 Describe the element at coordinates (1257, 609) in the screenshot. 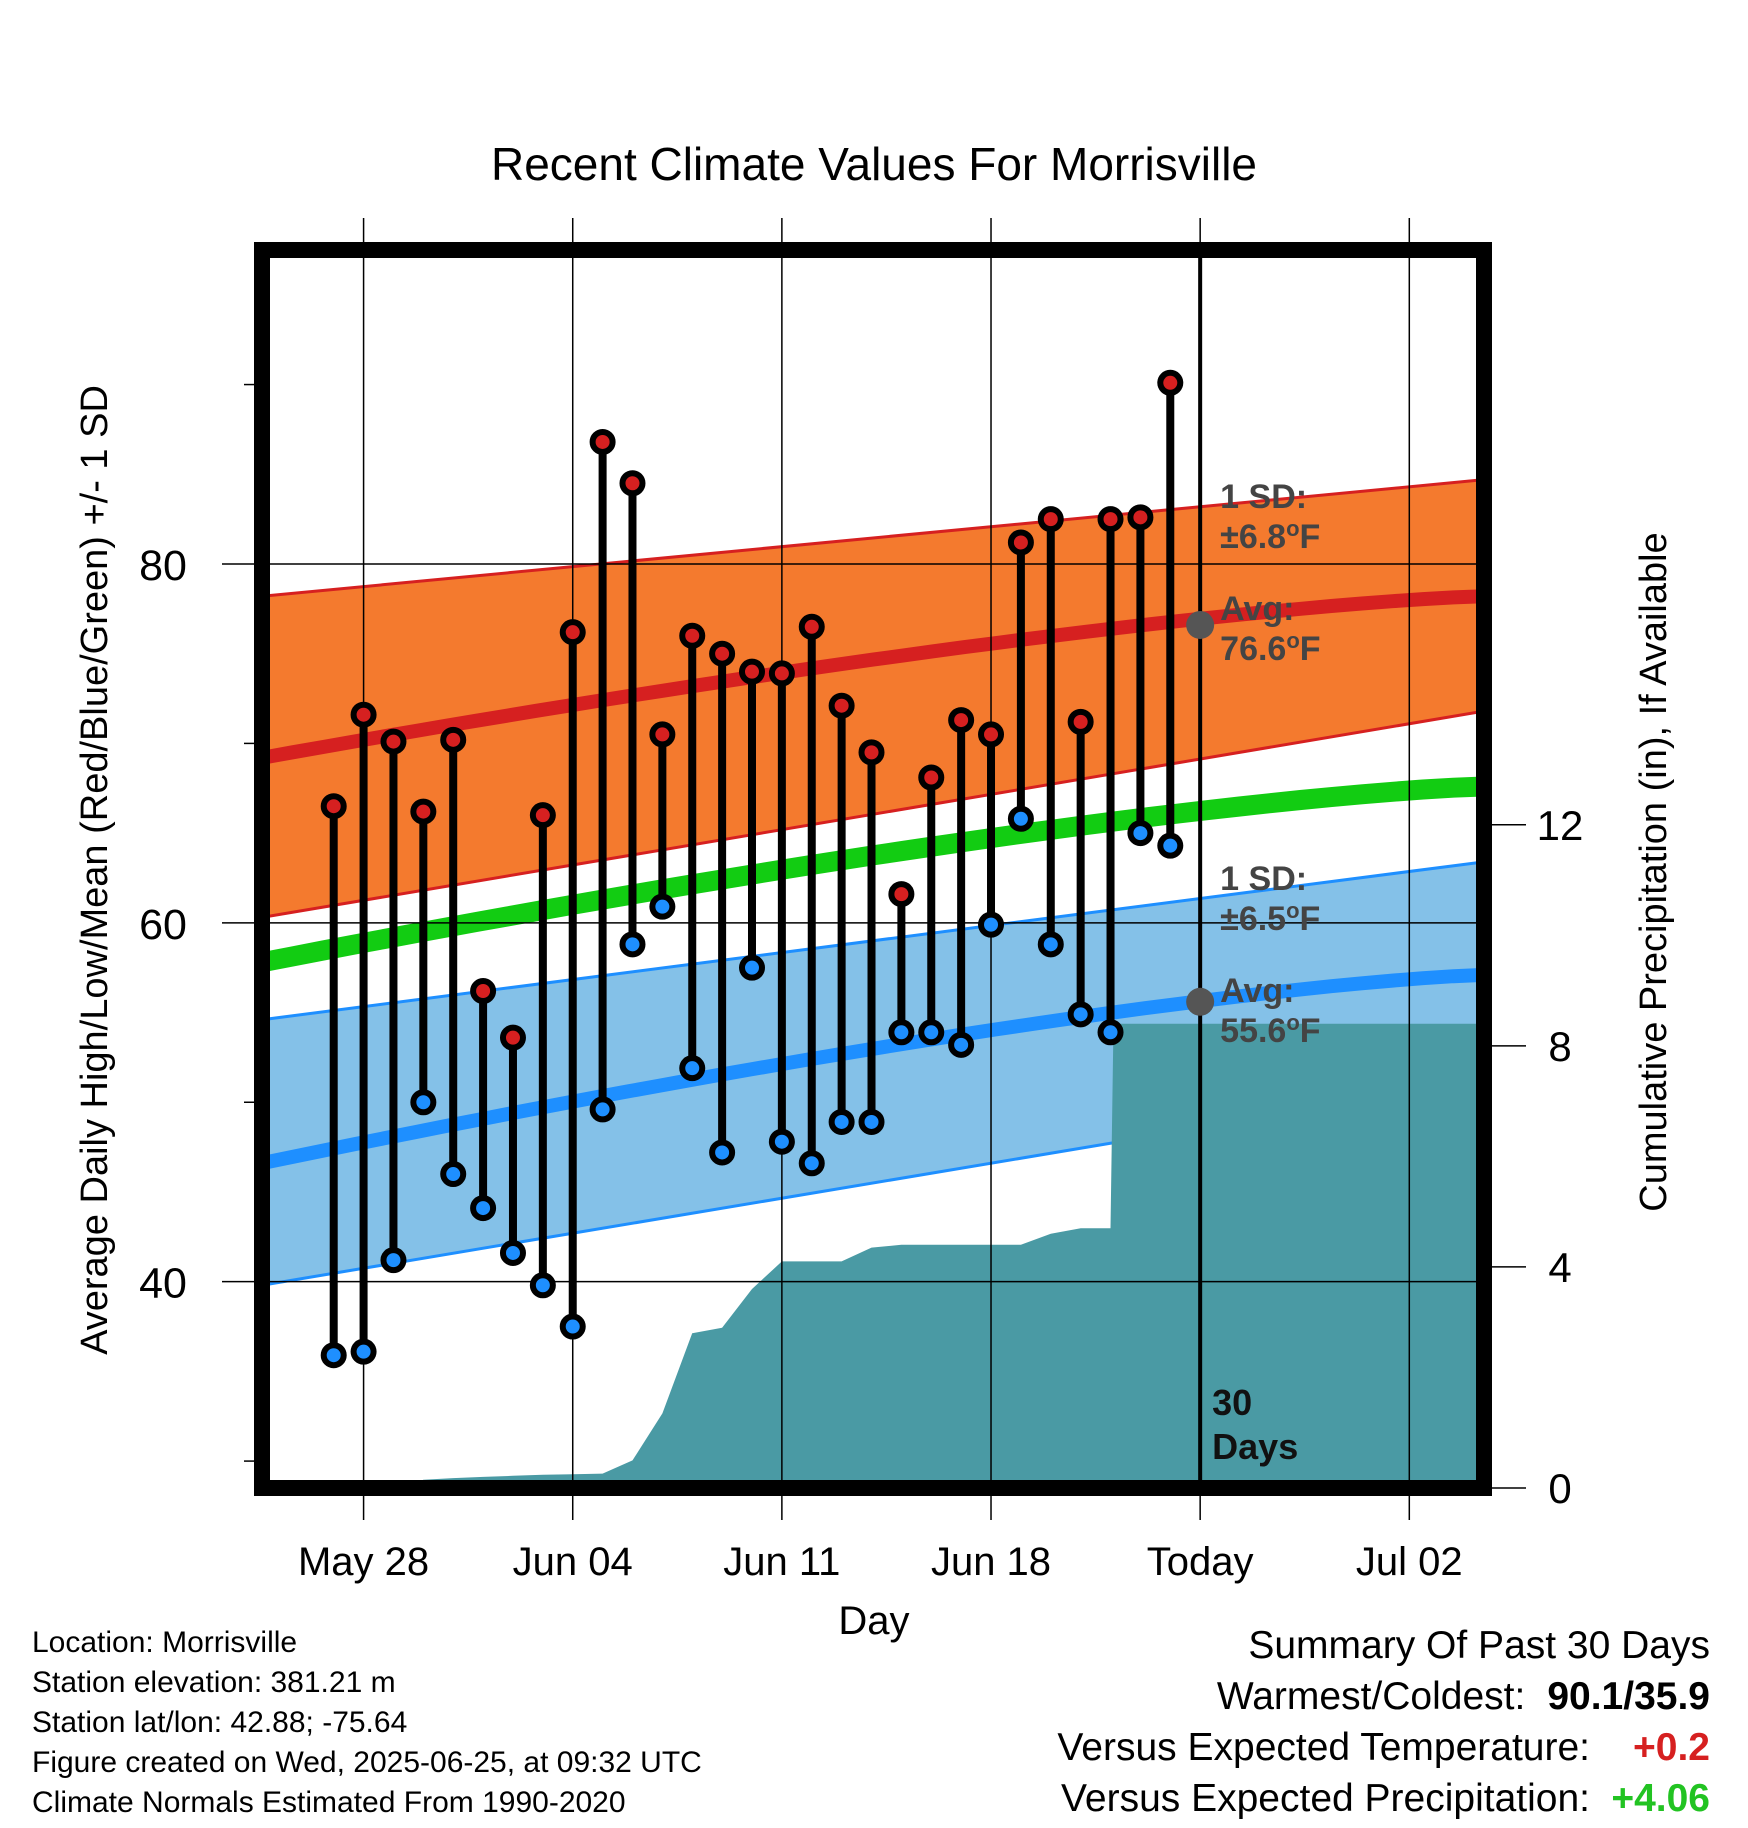

I see `avg-label-0: Avg:` at that location.